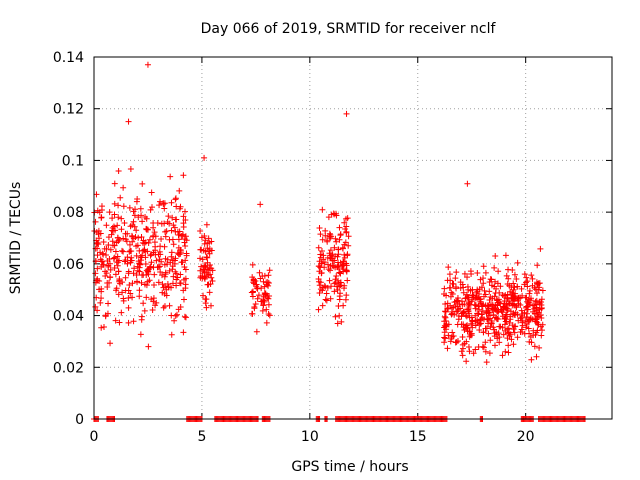 The image size is (640, 480). I want to click on y-tick-label: 0.1, so click(73, 161).